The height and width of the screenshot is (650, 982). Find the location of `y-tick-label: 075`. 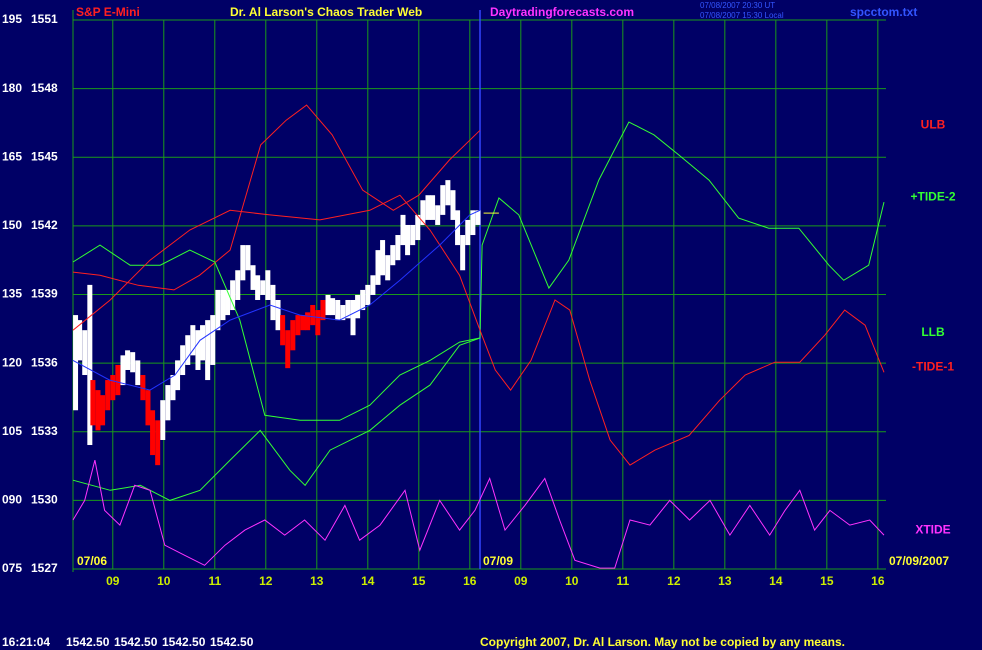

y-tick-label: 075 is located at coordinates (12, 568).